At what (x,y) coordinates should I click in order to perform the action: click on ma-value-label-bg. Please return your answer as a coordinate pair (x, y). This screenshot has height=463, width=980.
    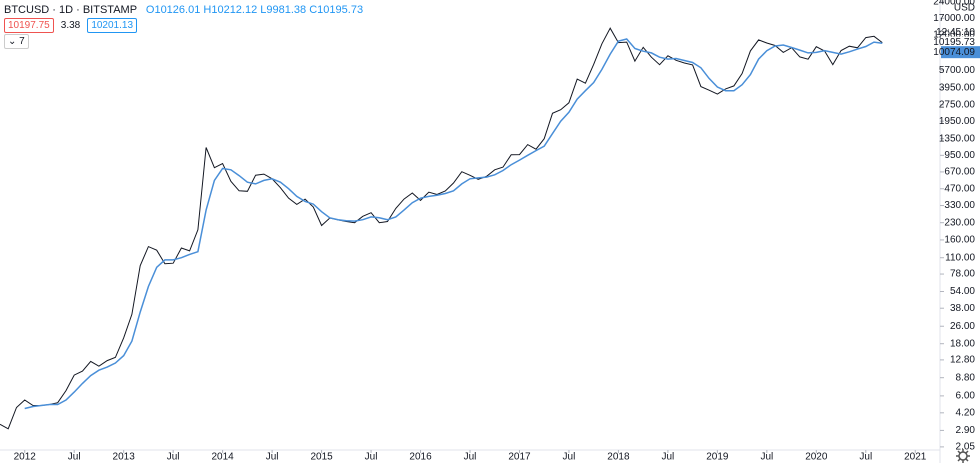
    Looking at the image, I should click on (960, 52).